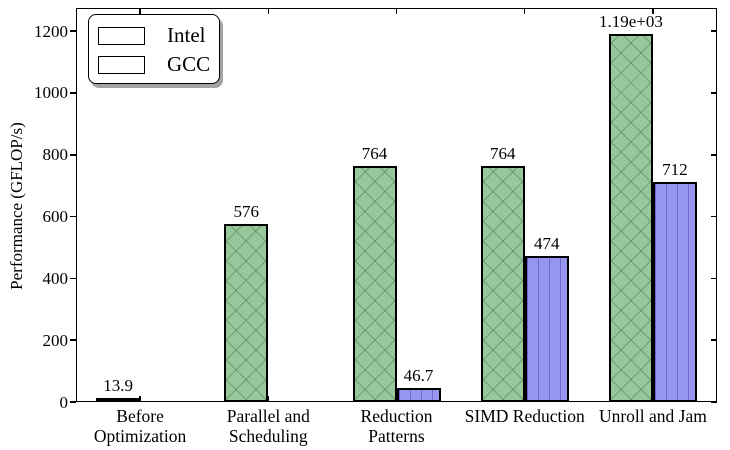  I want to click on x-category-label-line: Optimization, so click(140, 436).